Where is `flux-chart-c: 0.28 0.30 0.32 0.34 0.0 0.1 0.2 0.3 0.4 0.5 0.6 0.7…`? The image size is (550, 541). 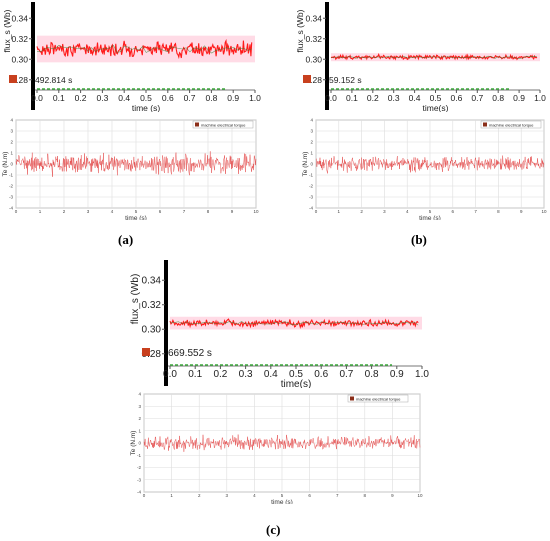
flux-chart-c: 0.28 0.30 0.32 0.34 0.0 0.1 0.2 0.3 0.4 0.5 0.6 0.7… is located at coordinates (279, 324).